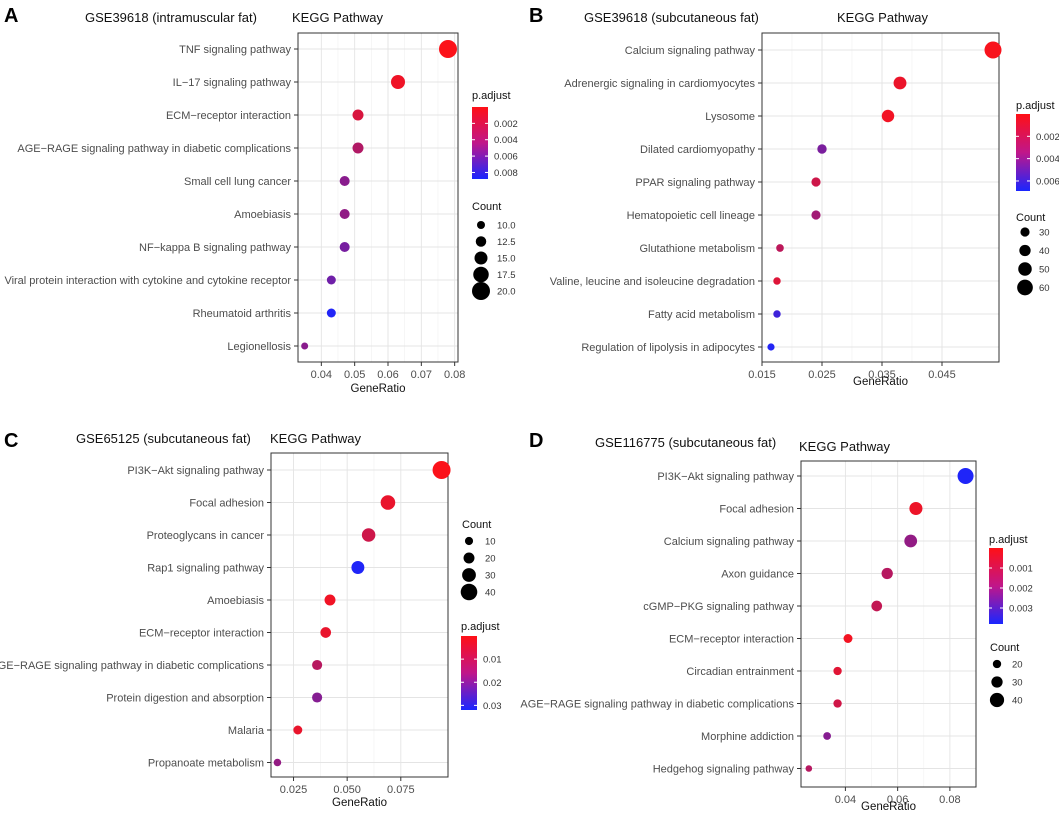 This screenshot has width=1059, height=813. Describe the element at coordinates (697, 249) in the screenshot. I see `pathway-label: Glutathione metabolism` at that location.